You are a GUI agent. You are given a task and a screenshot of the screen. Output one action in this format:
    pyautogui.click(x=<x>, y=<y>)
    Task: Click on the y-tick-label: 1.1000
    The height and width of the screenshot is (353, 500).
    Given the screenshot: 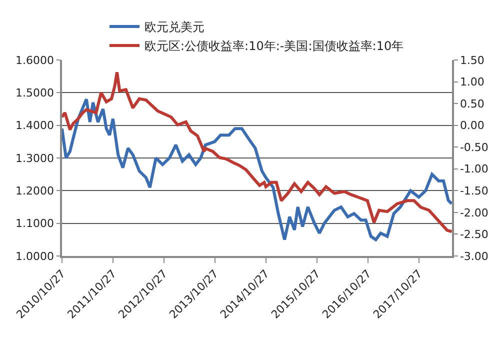 What is the action you would take?
    pyautogui.click(x=35, y=223)
    